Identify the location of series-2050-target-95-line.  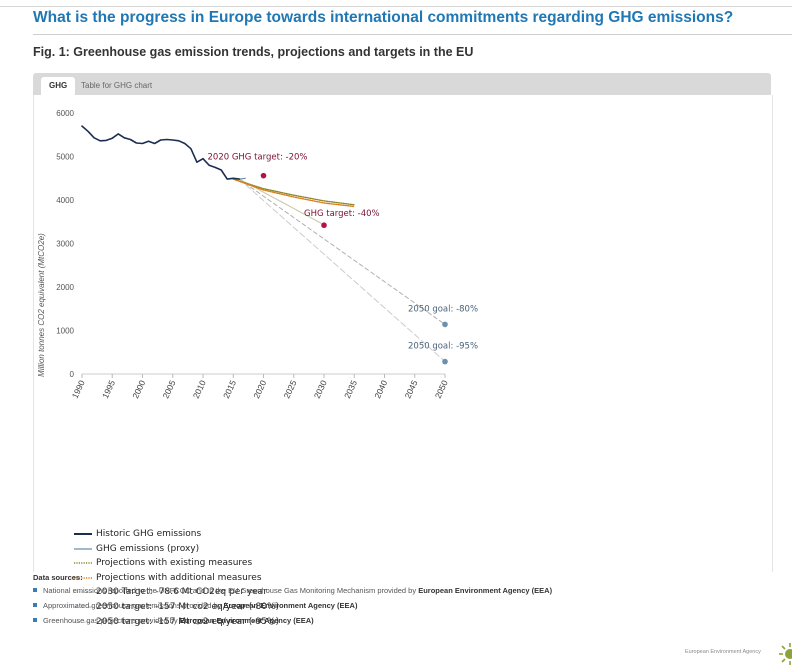
(342, 270).